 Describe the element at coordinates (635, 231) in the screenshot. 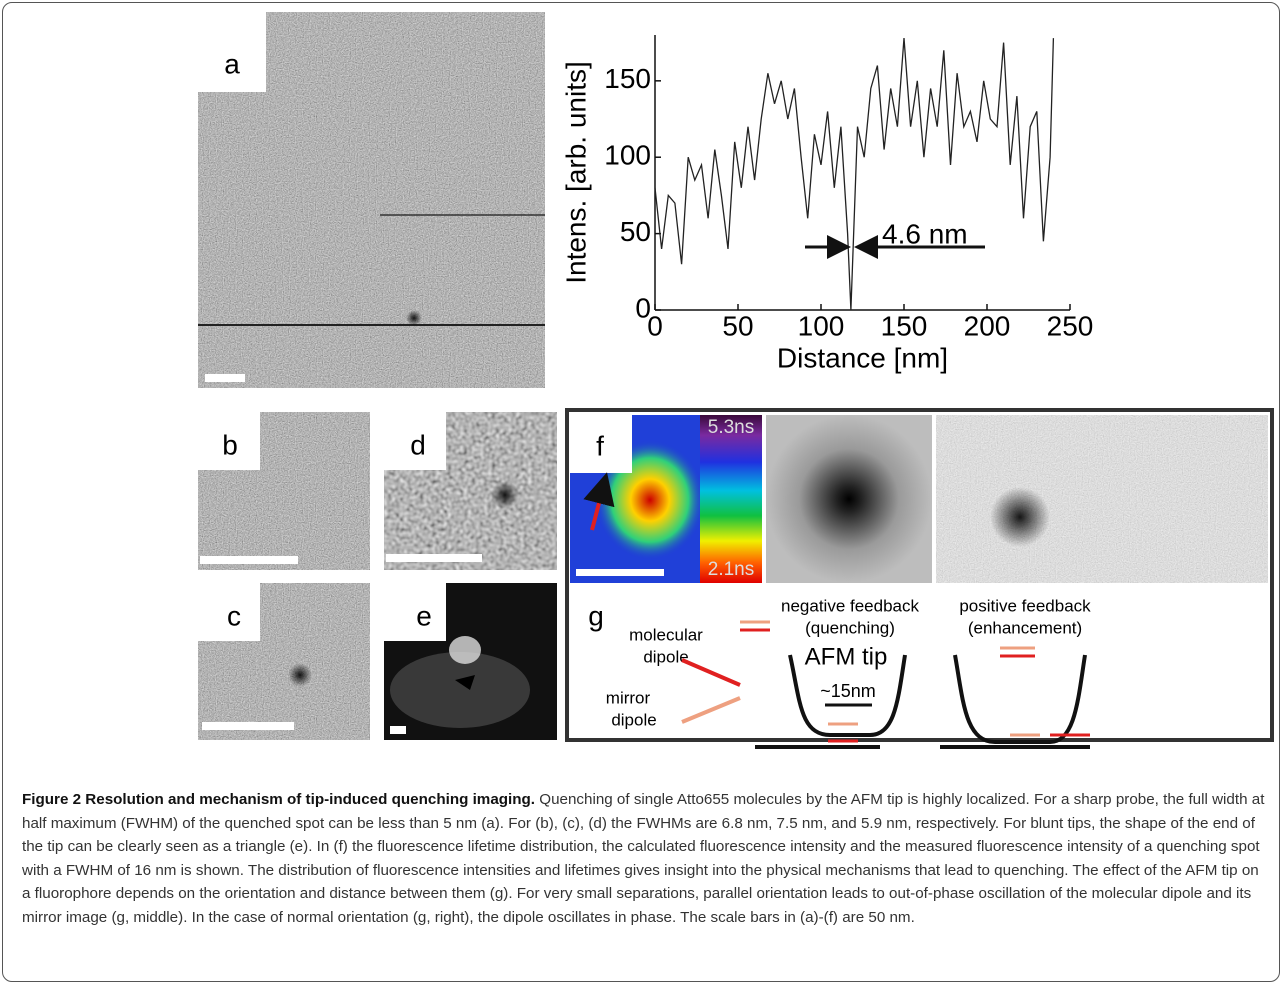

I see `y-tick-label: 50` at that location.